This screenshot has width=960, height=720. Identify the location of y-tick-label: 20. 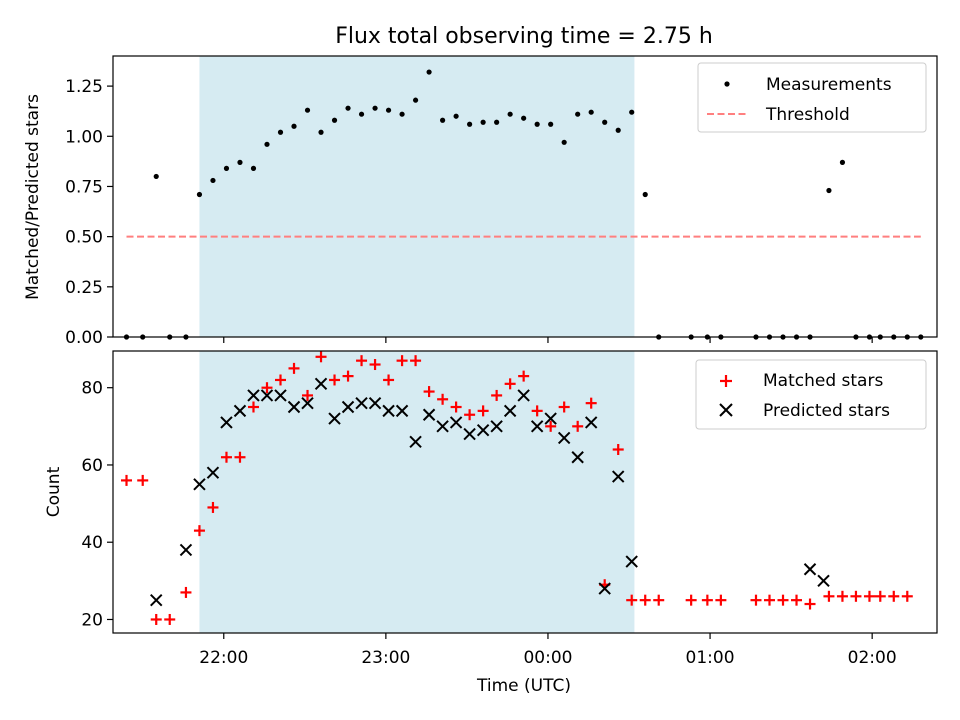
(92, 620).